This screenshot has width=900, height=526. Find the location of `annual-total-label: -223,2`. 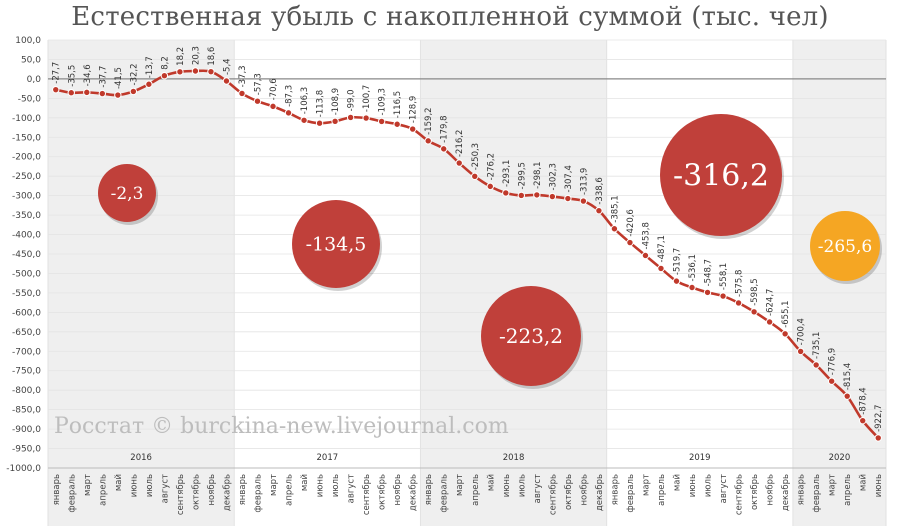

annual-total-label: -223,2 is located at coordinates (531, 336).